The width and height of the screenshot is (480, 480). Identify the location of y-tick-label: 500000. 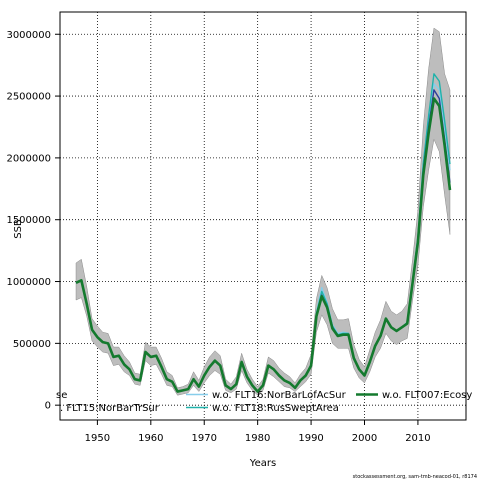
(32, 344).